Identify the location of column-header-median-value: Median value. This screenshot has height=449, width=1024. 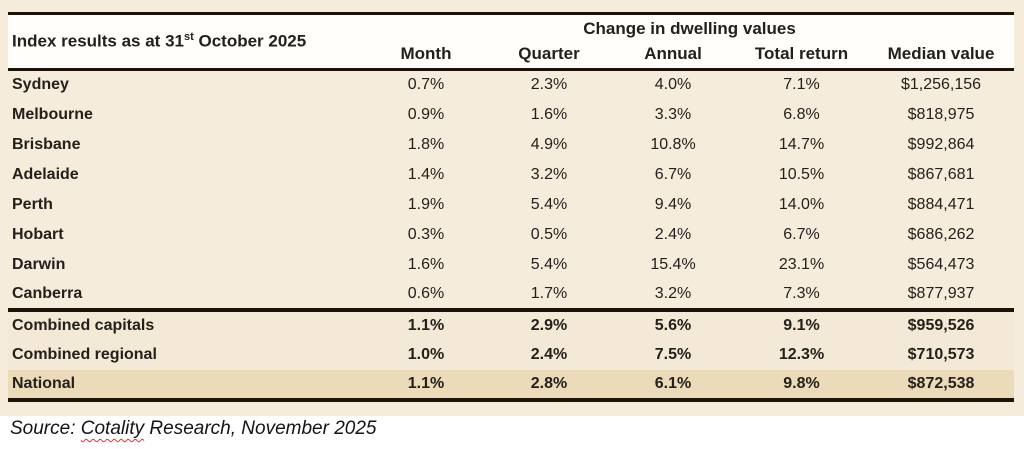
(941, 55).